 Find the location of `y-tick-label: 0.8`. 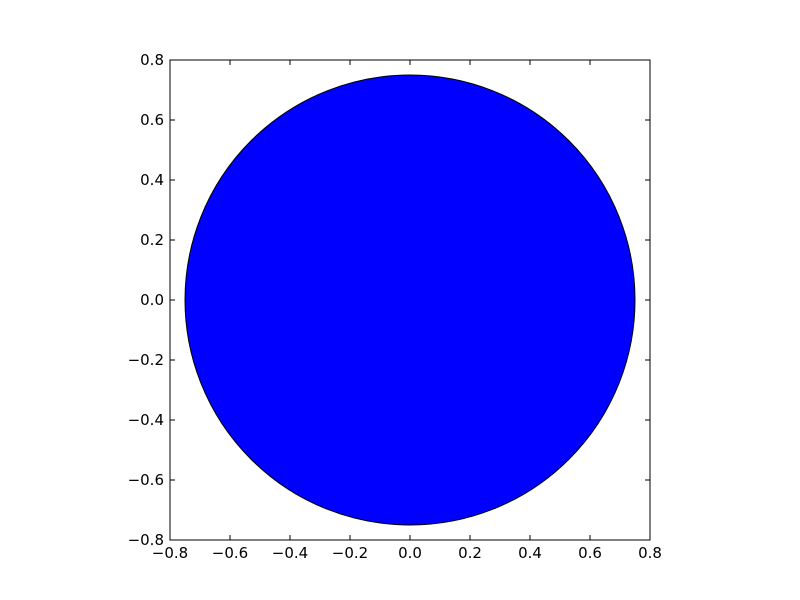

y-tick-label: 0.8 is located at coordinates (152, 60).